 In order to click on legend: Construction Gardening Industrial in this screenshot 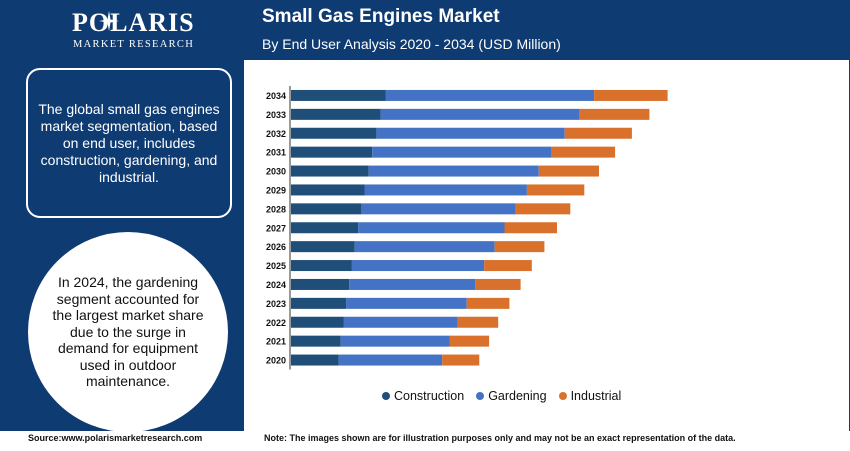, I will do `click(501, 396)`.